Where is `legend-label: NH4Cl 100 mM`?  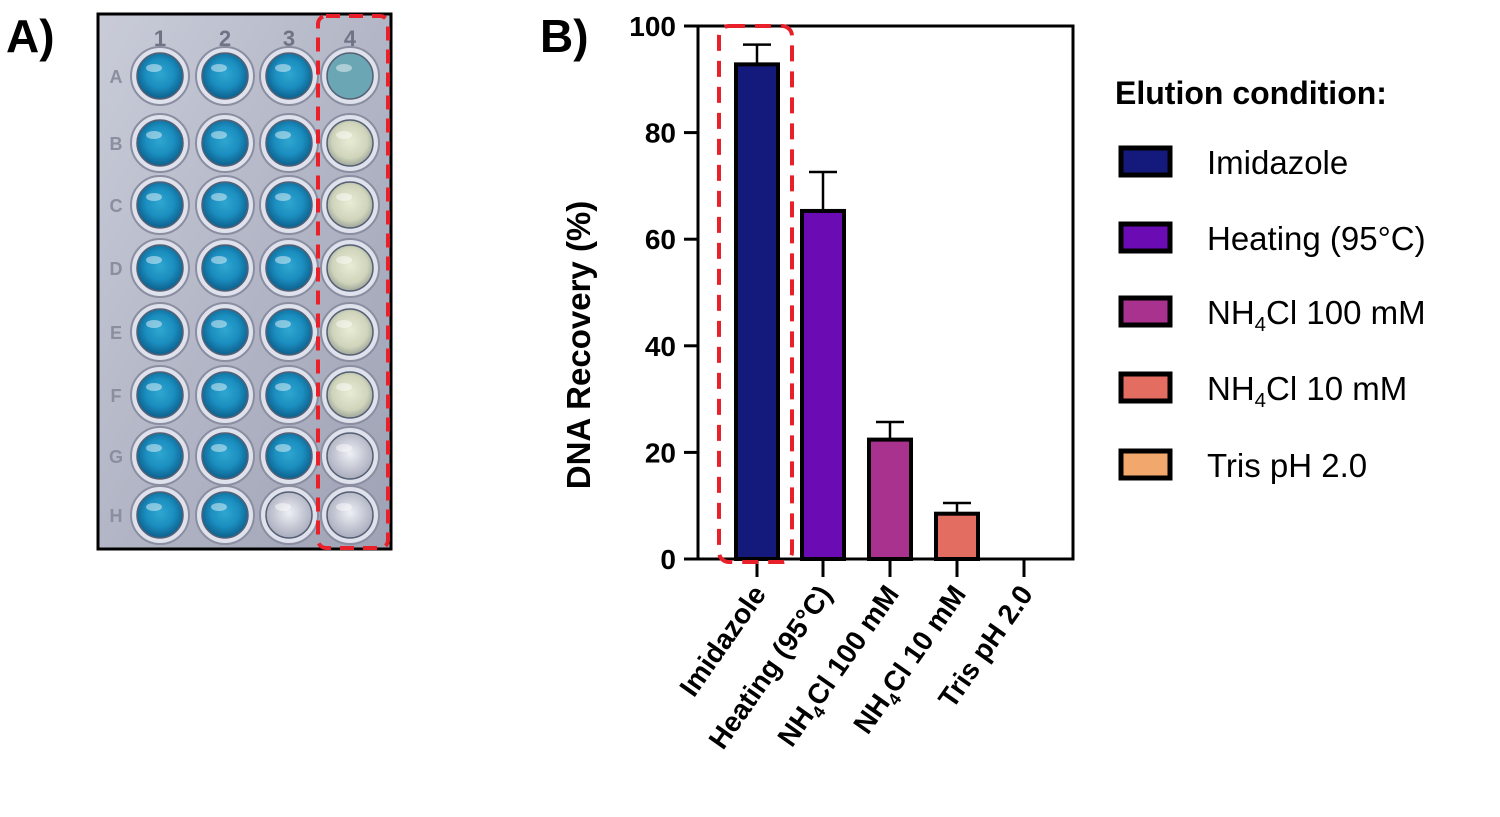
legend-label: NH4Cl 100 mM is located at coordinates (1316, 315).